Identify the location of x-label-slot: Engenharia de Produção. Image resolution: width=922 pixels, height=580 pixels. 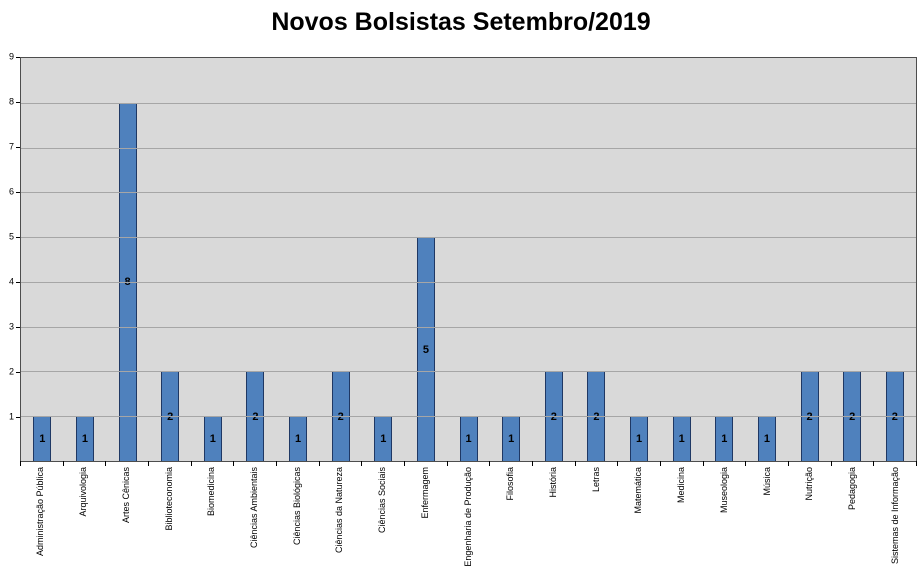
(468, 523).